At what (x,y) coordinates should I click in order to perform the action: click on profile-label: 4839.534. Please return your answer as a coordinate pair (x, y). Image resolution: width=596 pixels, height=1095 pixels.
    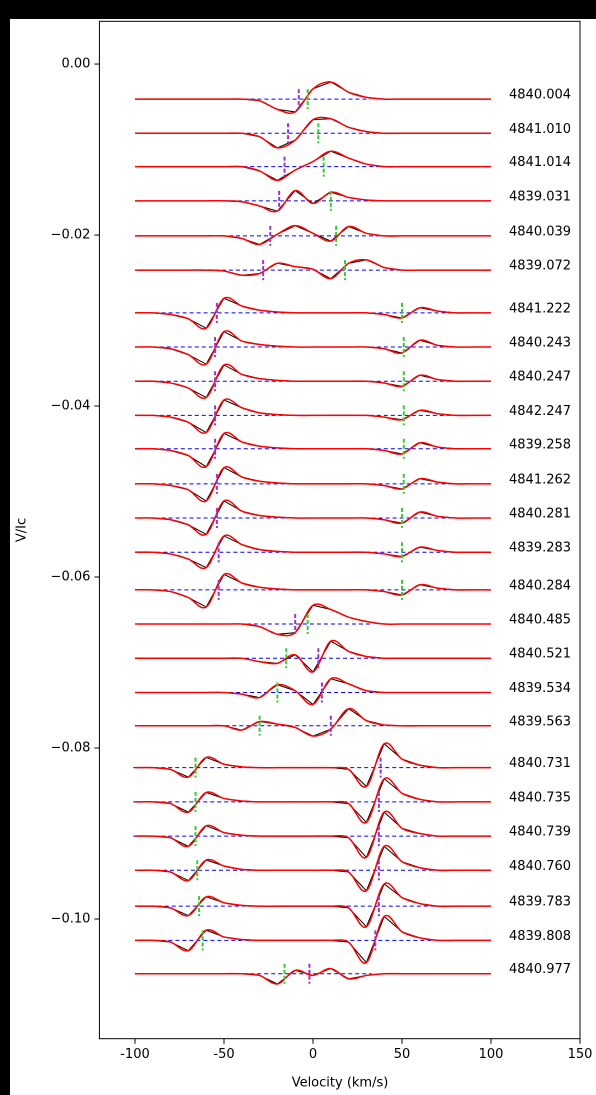
    Looking at the image, I should click on (540, 688).